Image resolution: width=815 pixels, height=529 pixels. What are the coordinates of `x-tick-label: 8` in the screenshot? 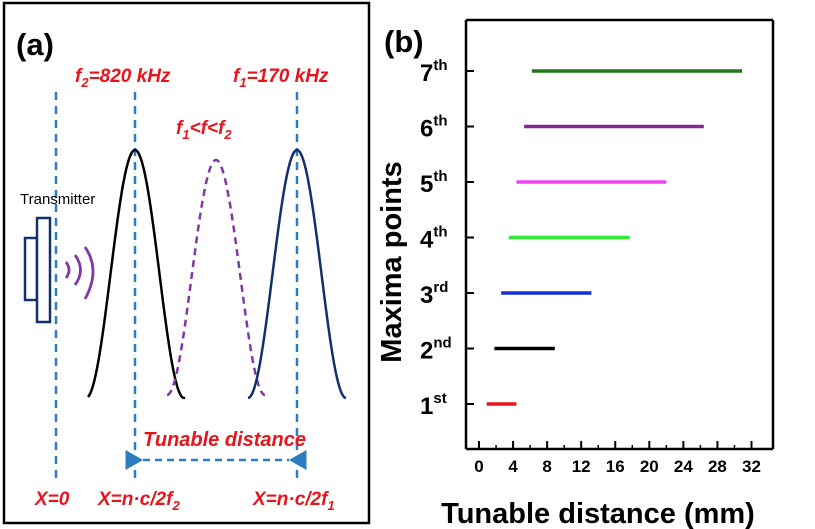 It's located at (546, 466).